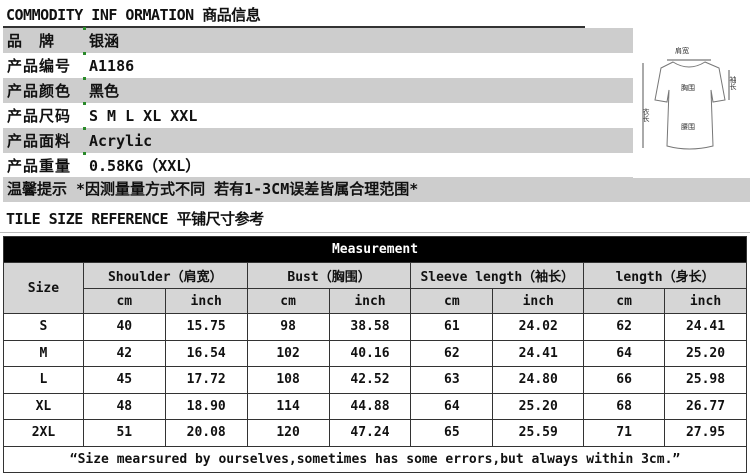  Describe the element at coordinates (124, 380) in the screenshot. I see `value-cell: 45` at that location.